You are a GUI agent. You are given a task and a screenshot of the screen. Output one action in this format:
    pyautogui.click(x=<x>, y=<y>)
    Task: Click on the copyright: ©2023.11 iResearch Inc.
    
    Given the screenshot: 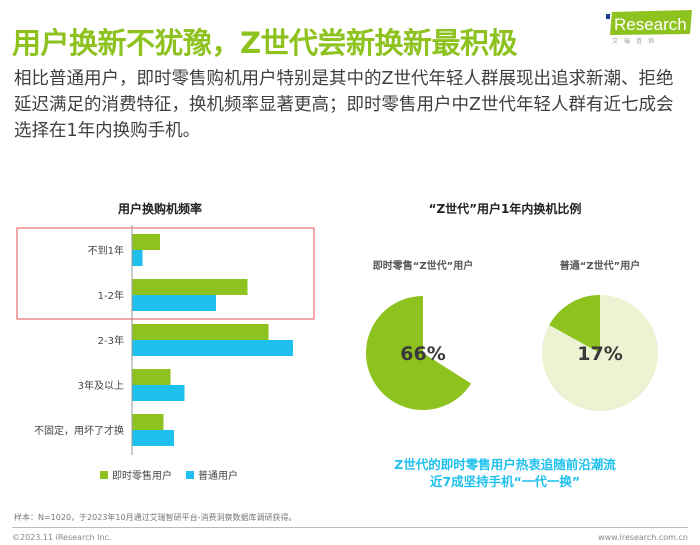 What is the action you would take?
    pyautogui.click(x=62, y=537)
    